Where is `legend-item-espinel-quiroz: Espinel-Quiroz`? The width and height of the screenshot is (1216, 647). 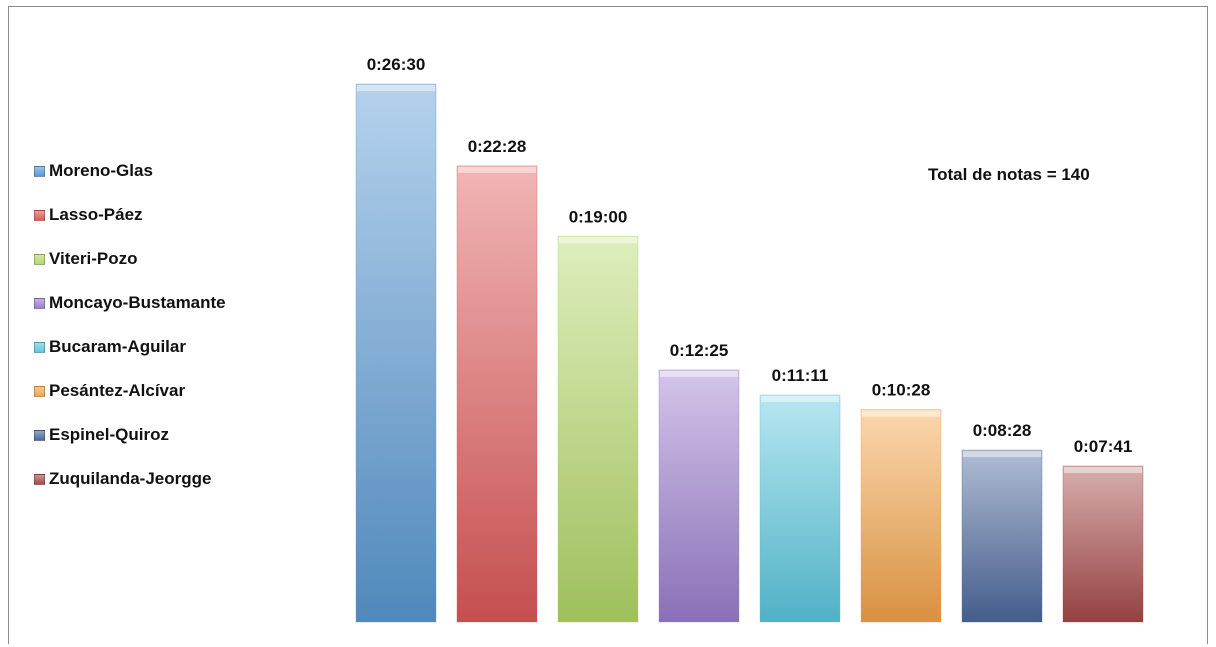
legend-item-espinel-quiroz: Espinel-Quiroz is located at coordinates (130, 435).